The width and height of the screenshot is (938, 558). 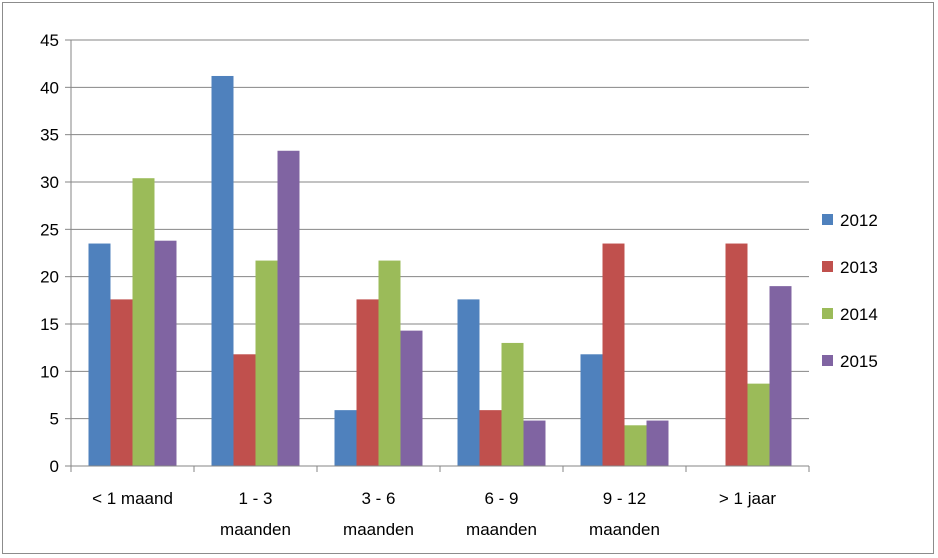 I want to click on legend-swatch-2014, so click(x=827, y=313).